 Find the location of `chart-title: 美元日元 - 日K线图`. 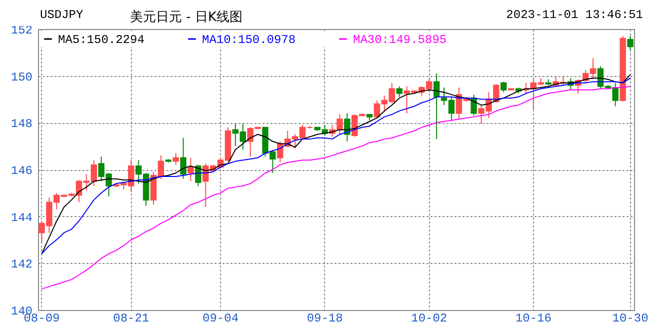

chart-title: 美元日元 - 日K线图 is located at coordinates (186, 17).